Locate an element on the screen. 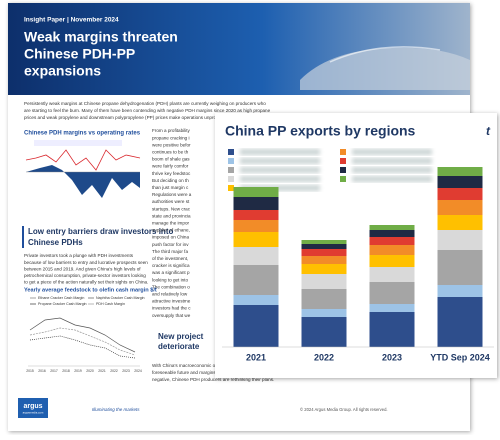 The height and width of the screenshot is (440, 500). heading-line: Chinese PDHs is located at coordinates (55, 242).